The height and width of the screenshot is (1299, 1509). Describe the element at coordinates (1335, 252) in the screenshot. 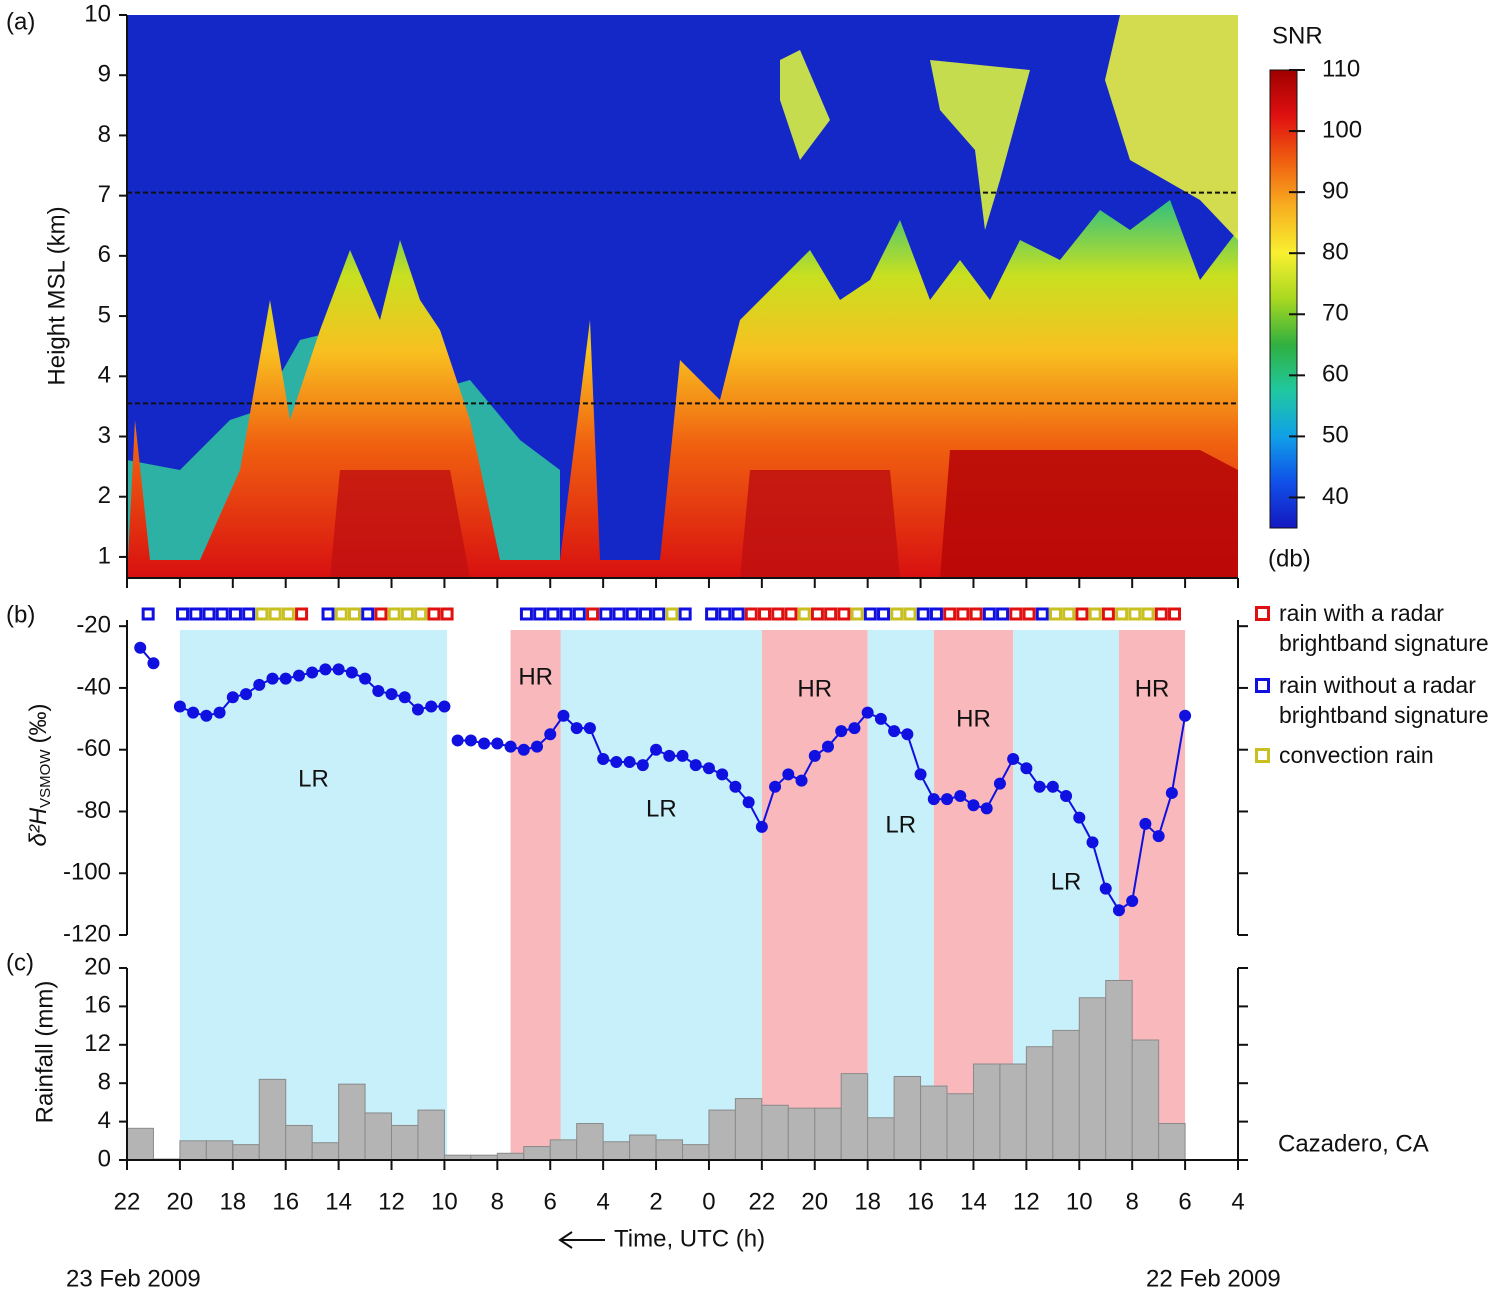

I see `colorbar-tick-label: 80` at that location.